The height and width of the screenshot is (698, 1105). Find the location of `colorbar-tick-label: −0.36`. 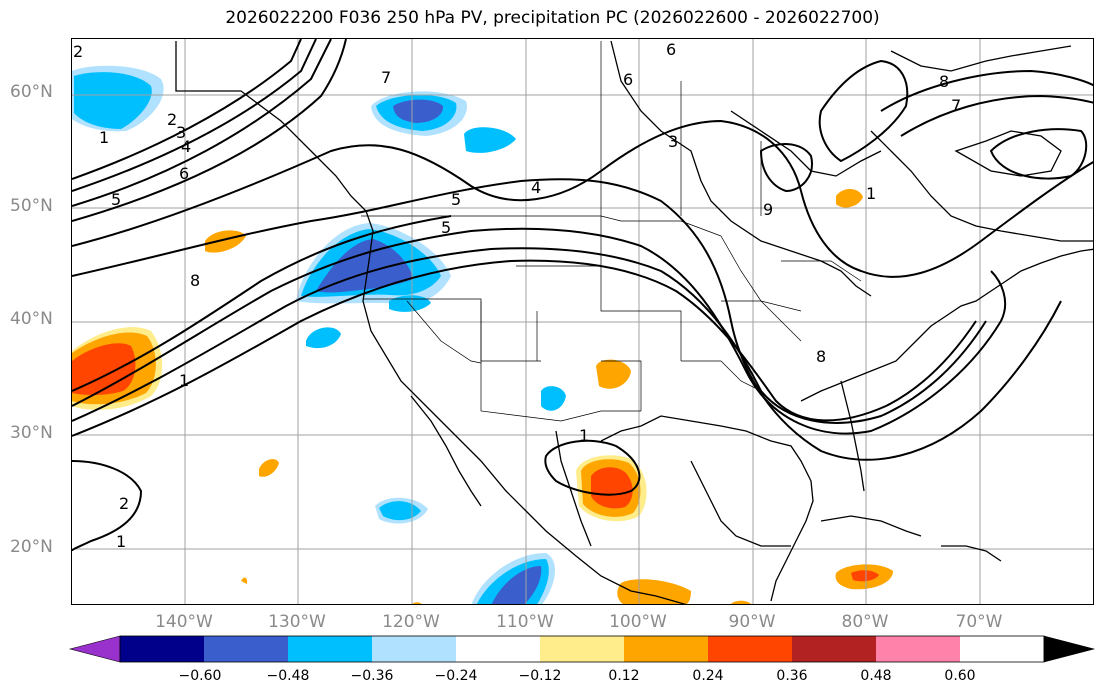

colorbar-tick-label: −0.36 is located at coordinates (372, 676).